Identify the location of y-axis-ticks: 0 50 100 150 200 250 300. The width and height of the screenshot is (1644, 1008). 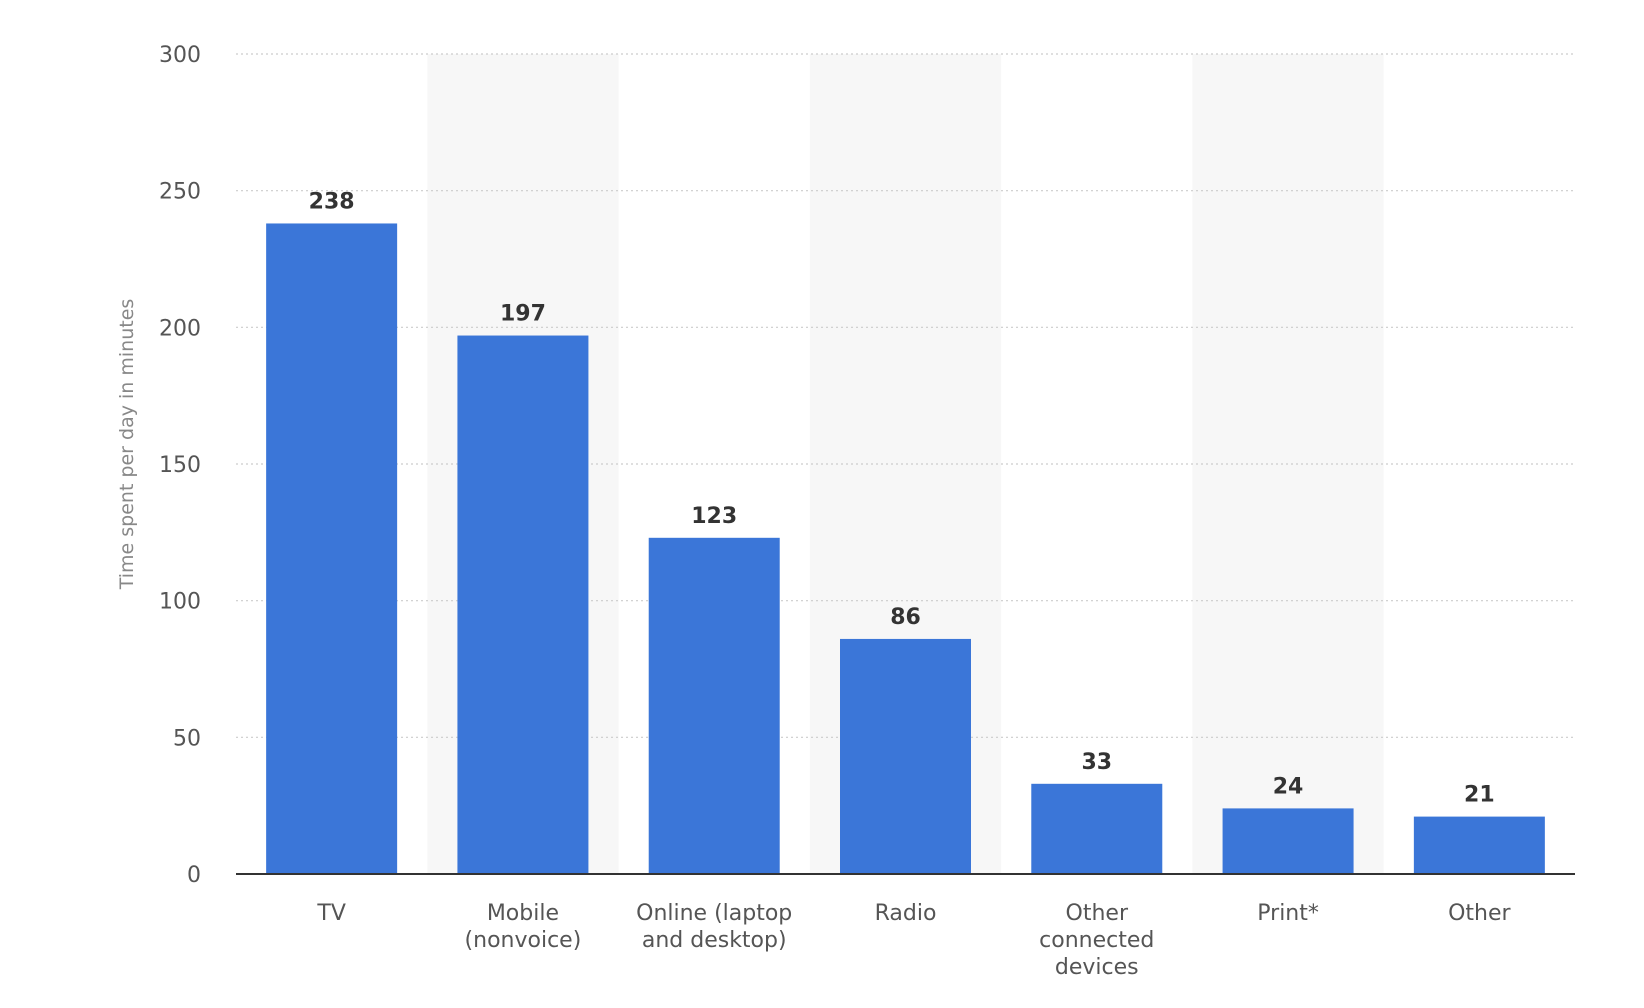
(180, 465).